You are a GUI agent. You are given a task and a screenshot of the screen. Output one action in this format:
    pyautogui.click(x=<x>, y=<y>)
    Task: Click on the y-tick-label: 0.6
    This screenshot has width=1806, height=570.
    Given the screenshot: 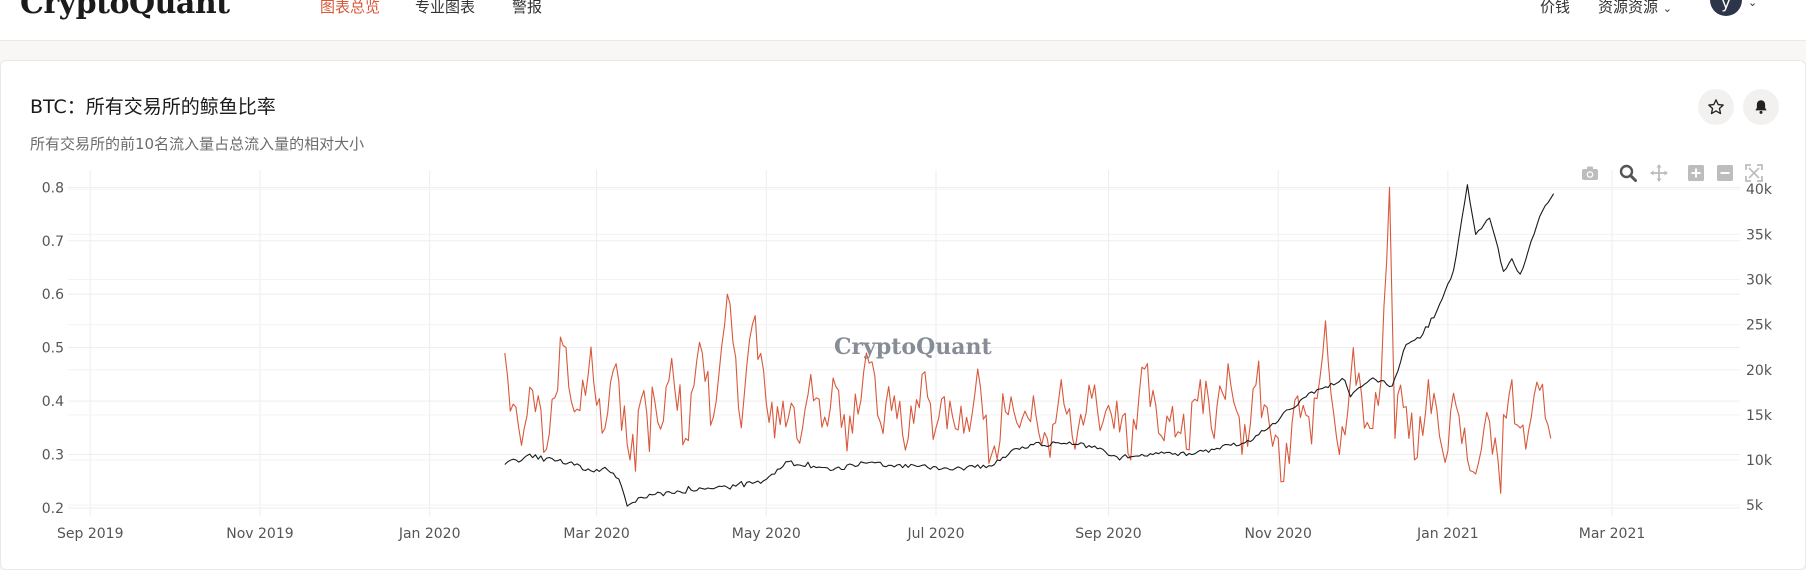 What is the action you would take?
    pyautogui.click(x=53, y=295)
    